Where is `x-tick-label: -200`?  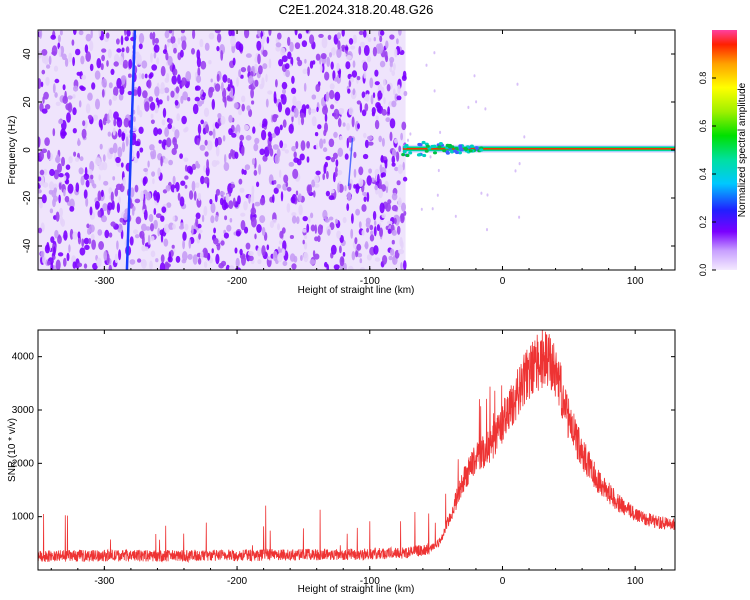 x-tick-label: -200 is located at coordinates (237, 581).